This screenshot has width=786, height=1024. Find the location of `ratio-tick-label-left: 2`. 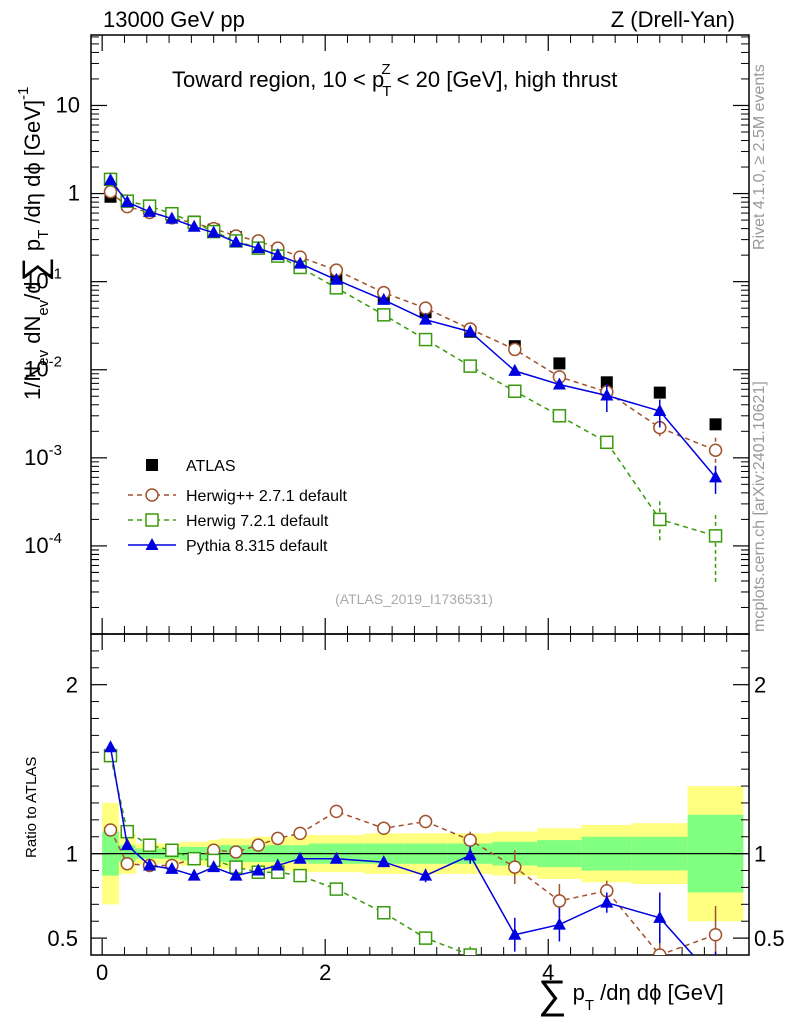

ratio-tick-label-left: 2 is located at coordinates (72, 685).